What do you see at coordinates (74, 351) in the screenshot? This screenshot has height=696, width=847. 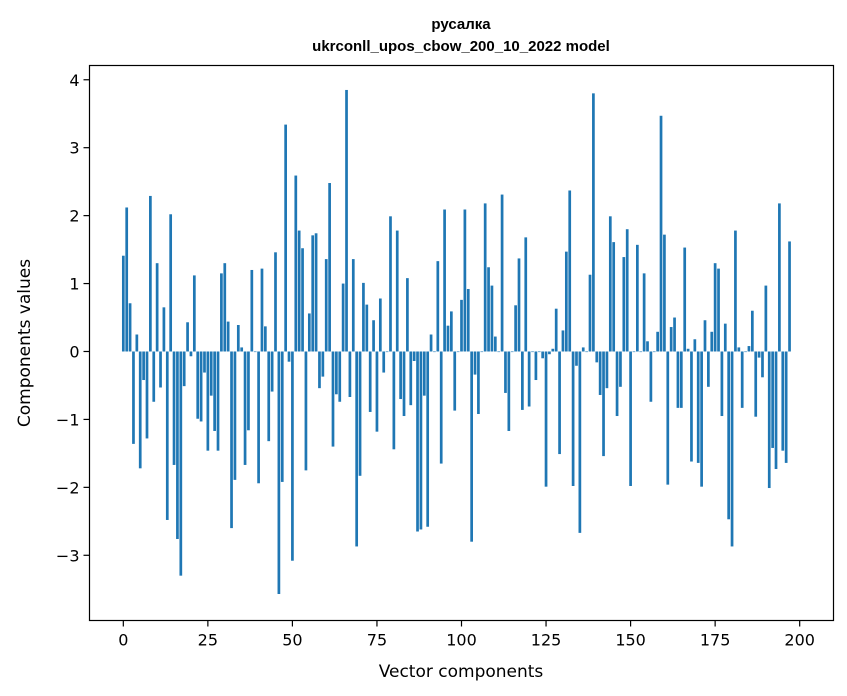 I see `y-tick-label: 0` at bounding box center [74, 351].